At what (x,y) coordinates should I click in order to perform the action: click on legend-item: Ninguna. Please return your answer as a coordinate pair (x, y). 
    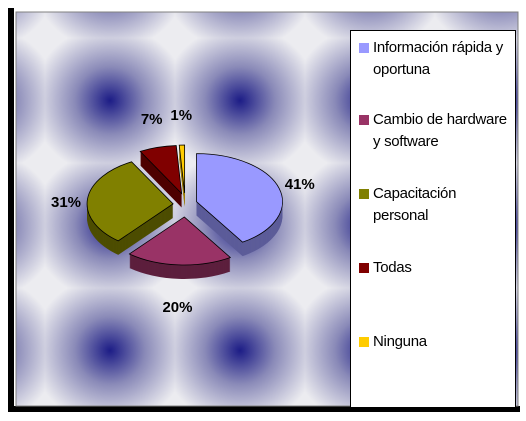
    Looking at the image, I should click on (437, 342).